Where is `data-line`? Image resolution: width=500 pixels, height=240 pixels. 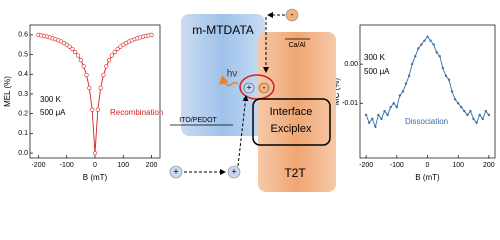
data-line is located at coordinates (427, 82).